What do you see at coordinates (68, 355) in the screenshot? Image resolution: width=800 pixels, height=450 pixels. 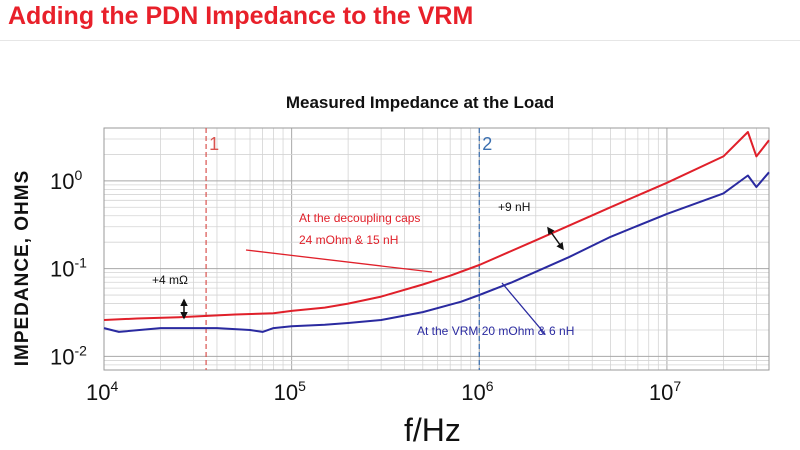 I see `y-tick-label: 10⁻²` at bounding box center [68, 355].